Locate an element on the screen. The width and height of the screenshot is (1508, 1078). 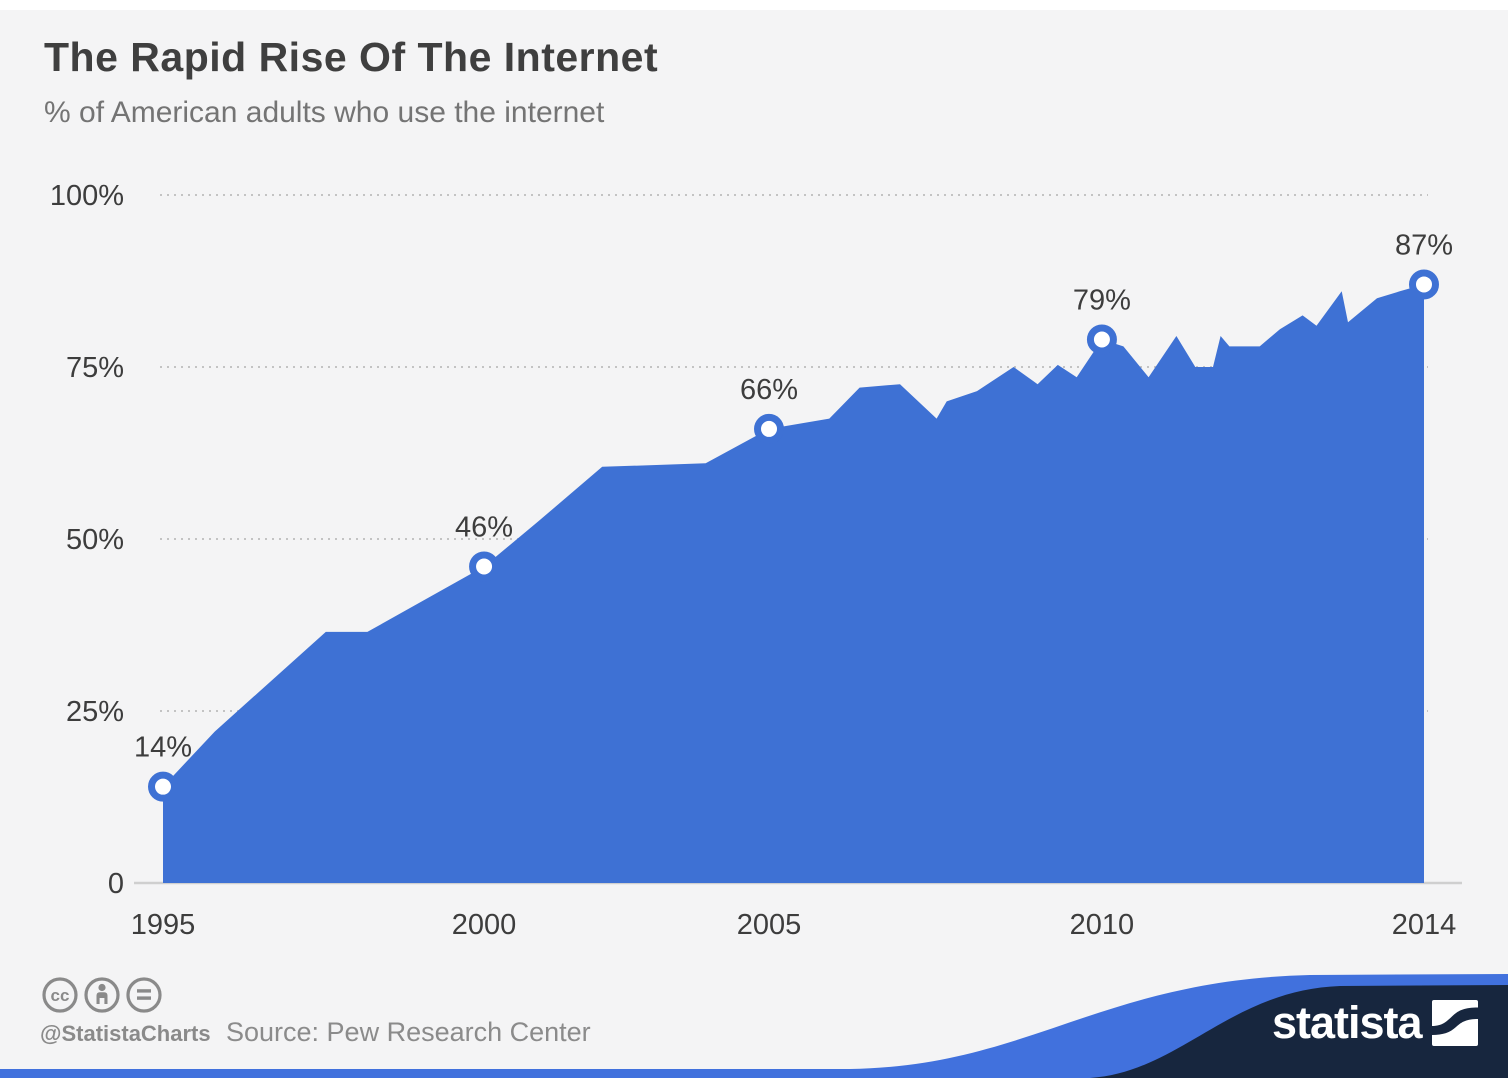
cc-icon: cc is located at coordinates (60, 995).